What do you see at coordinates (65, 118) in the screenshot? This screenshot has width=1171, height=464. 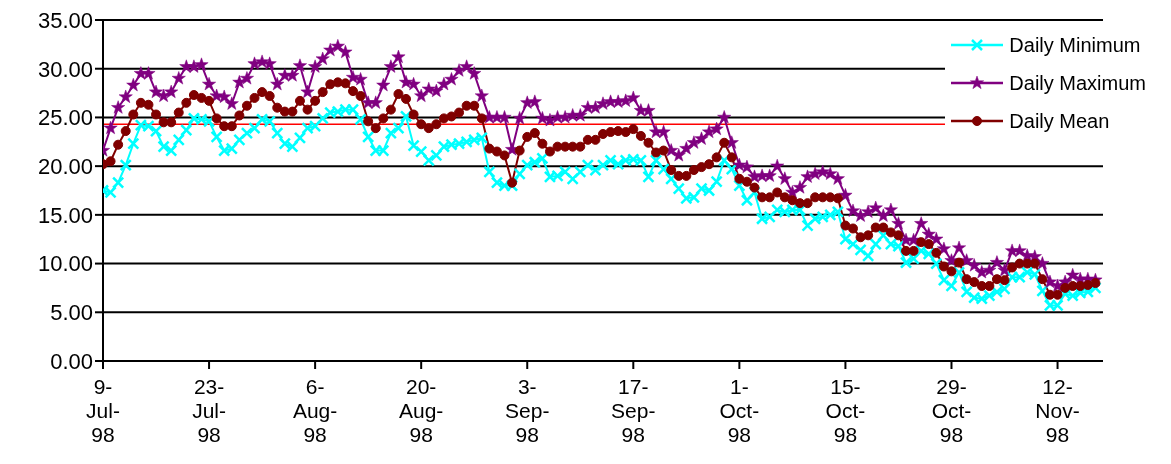 I see `y-tick-label: 25.00` at bounding box center [65, 118].